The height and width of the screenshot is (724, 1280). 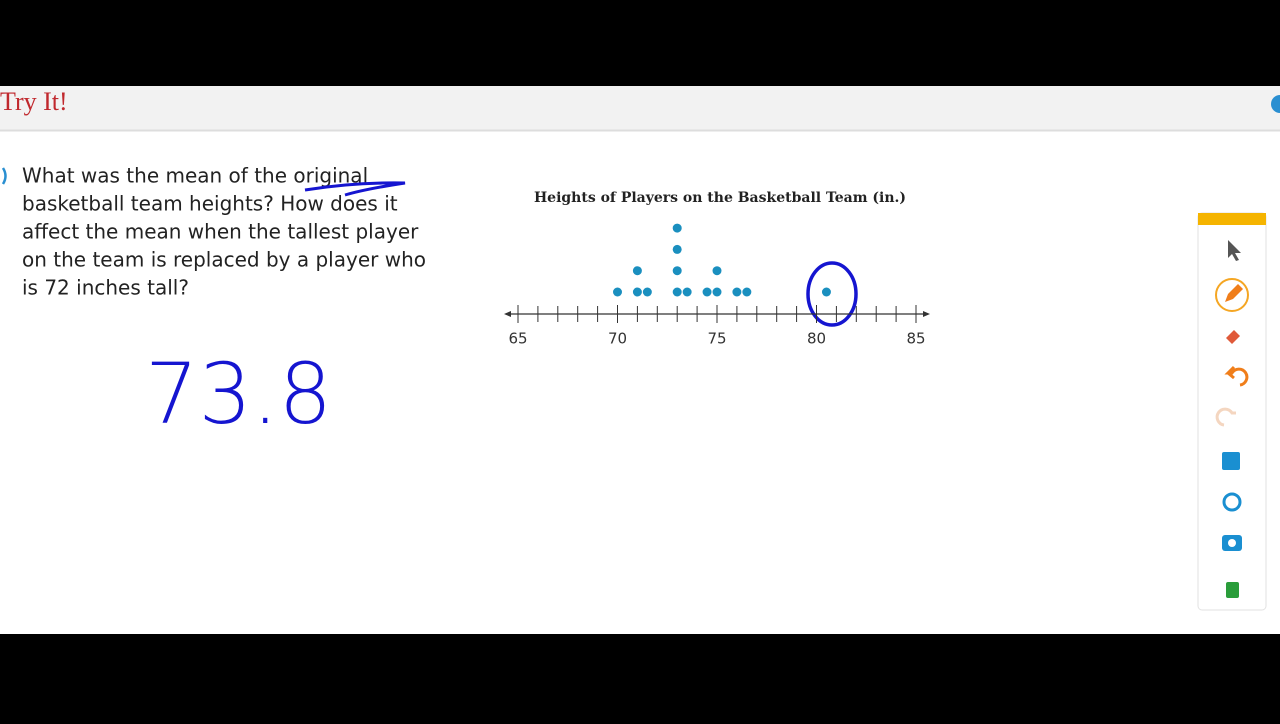 I want to click on header-title: Try It!, so click(x=34, y=101).